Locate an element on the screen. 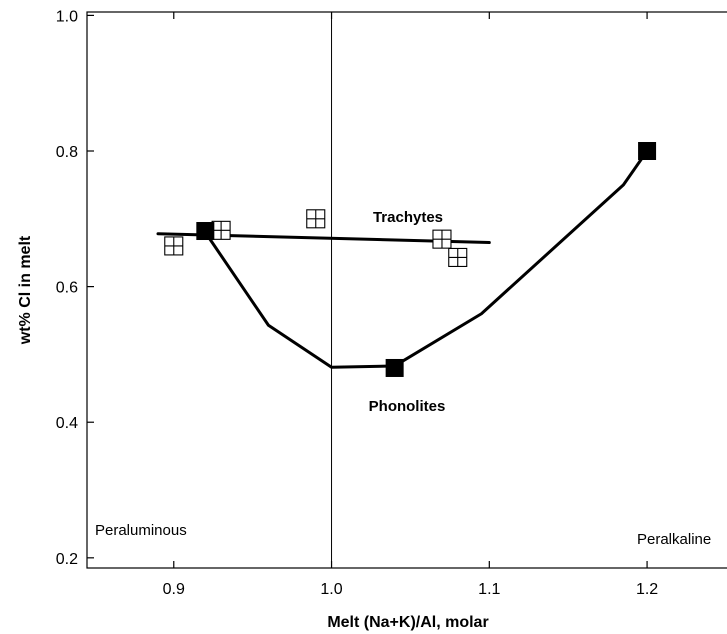  y-tick-label: 0.4 is located at coordinates (67, 423).